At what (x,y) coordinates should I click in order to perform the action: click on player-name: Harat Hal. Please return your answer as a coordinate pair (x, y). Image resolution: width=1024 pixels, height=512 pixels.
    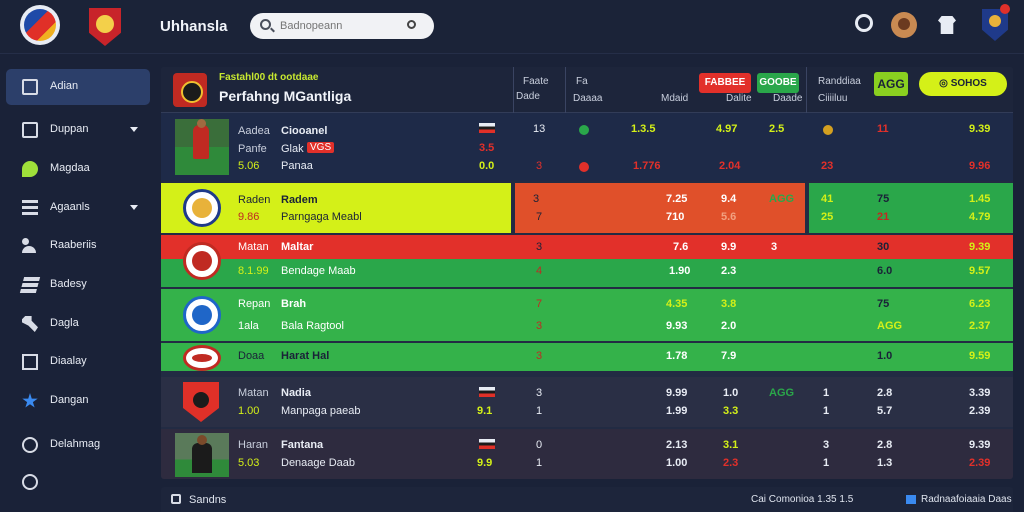
    Looking at the image, I should click on (305, 356).